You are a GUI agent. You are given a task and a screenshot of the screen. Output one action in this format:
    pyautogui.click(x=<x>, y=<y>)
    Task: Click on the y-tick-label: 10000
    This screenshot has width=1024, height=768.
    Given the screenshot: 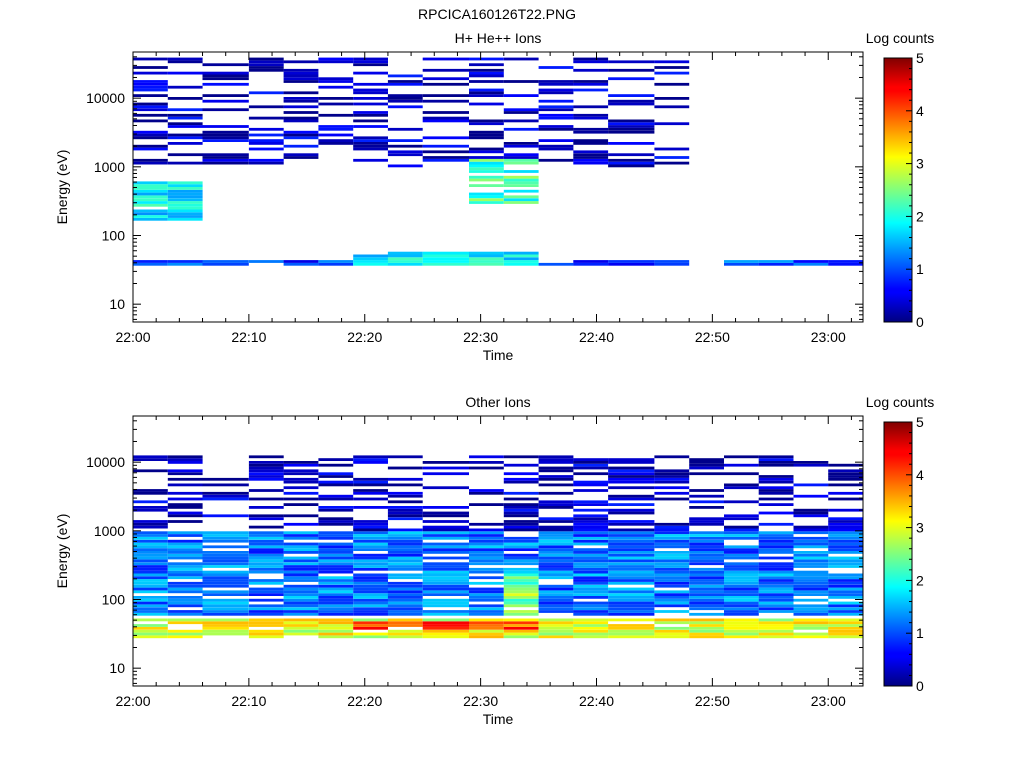 What is the action you would take?
    pyautogui.click(x=105, y=98)
    